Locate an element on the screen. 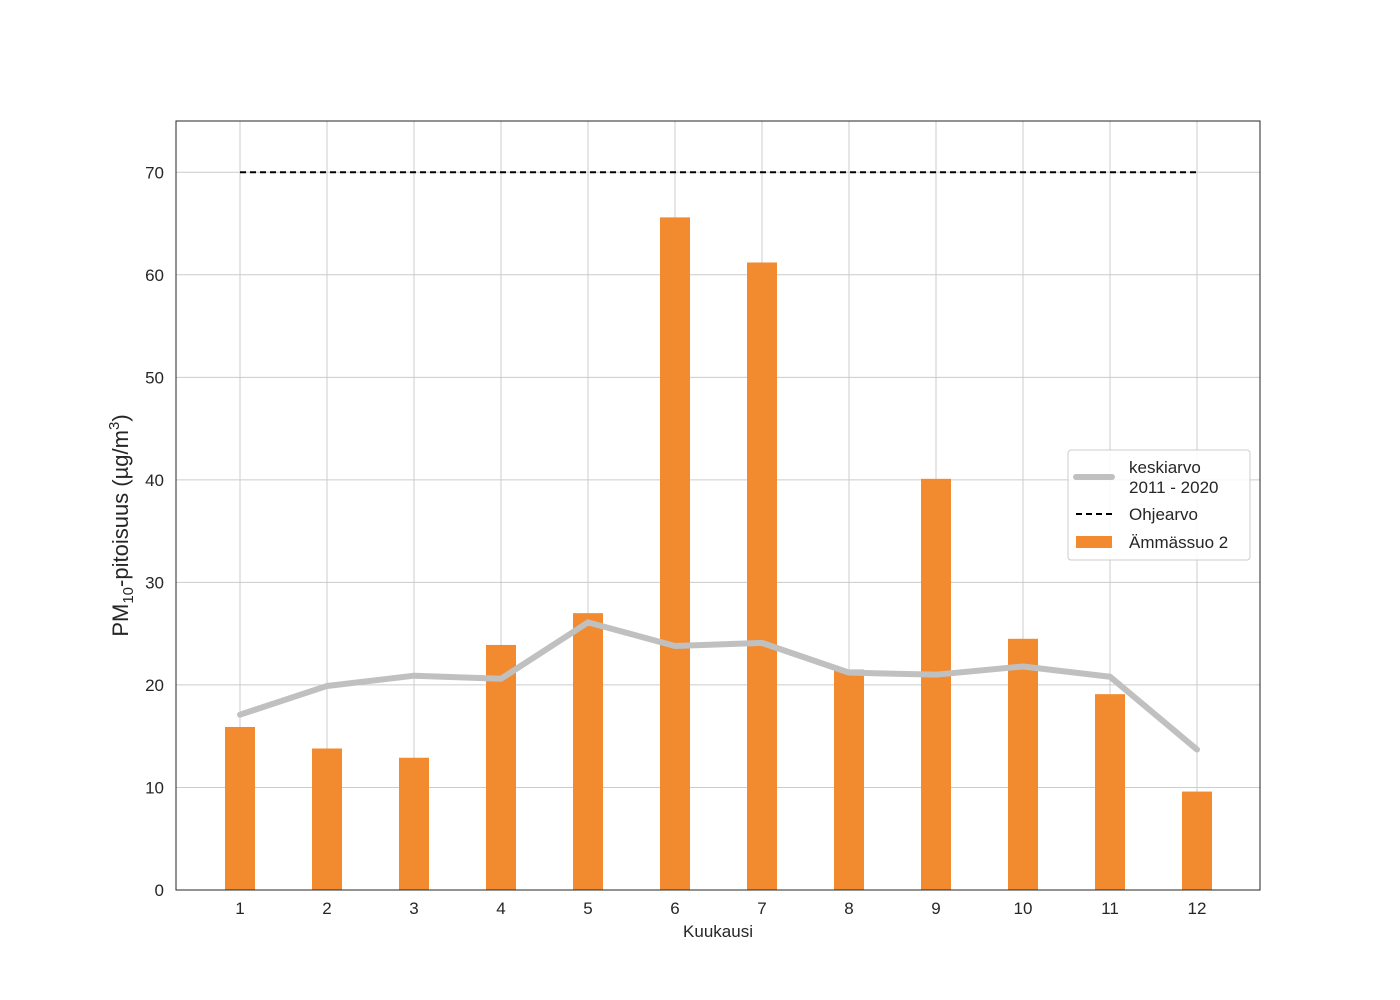 Image resolution: width=1400 pixels, height=1000 pixels. y-axis-label-middle: -pitoisuus (µg/m is located at coordinates (120, 508).